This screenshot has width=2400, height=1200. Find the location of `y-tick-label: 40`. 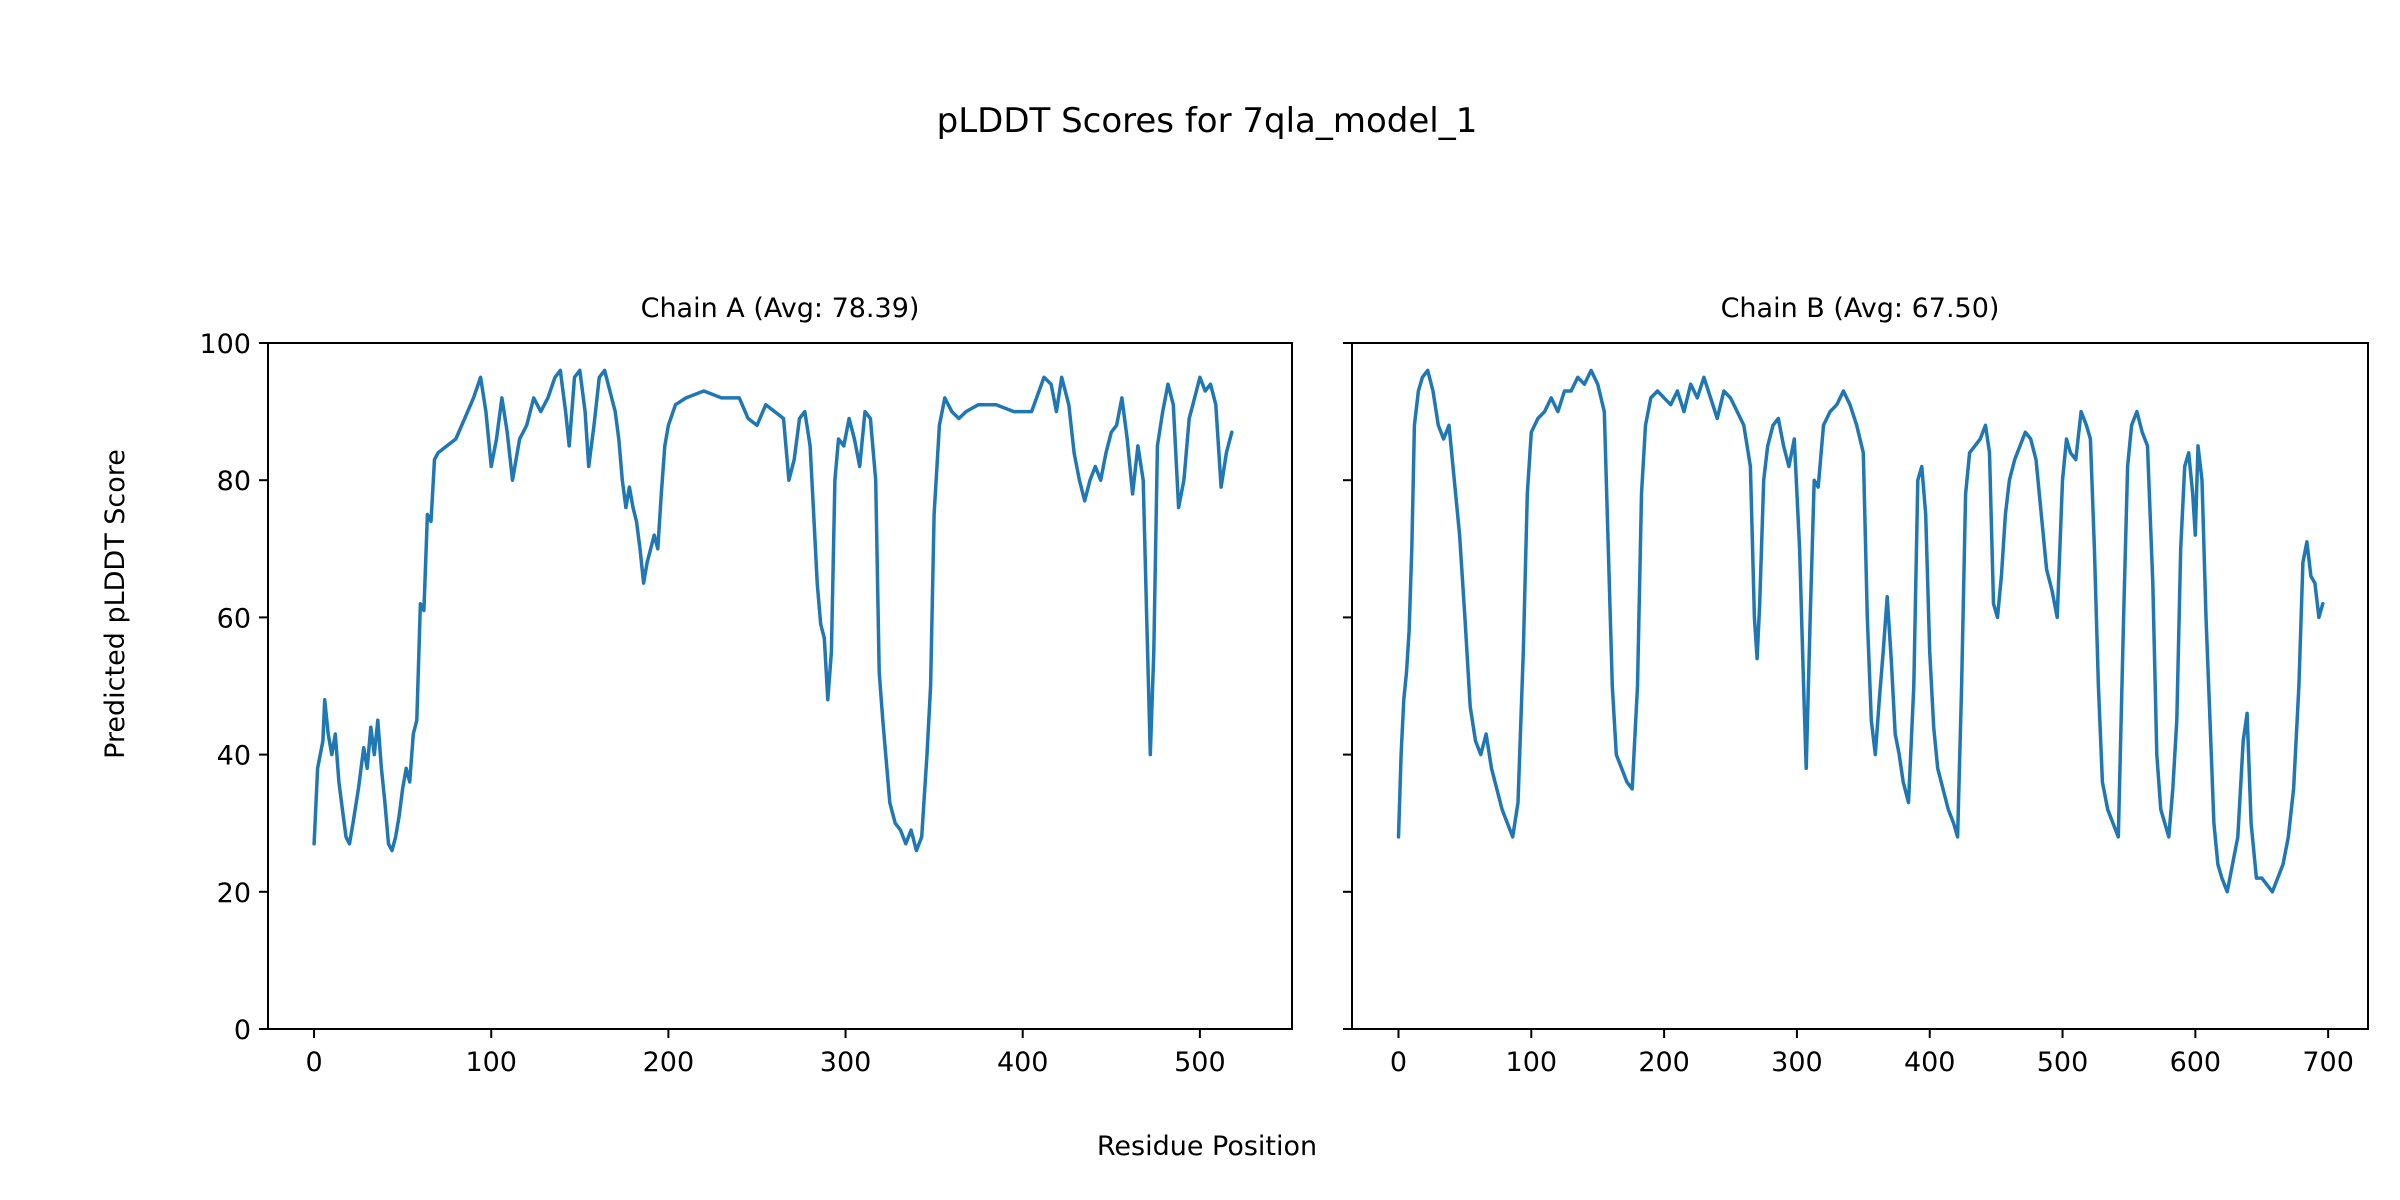

y-tick-label: 40 is located at coordinates (234, 756).